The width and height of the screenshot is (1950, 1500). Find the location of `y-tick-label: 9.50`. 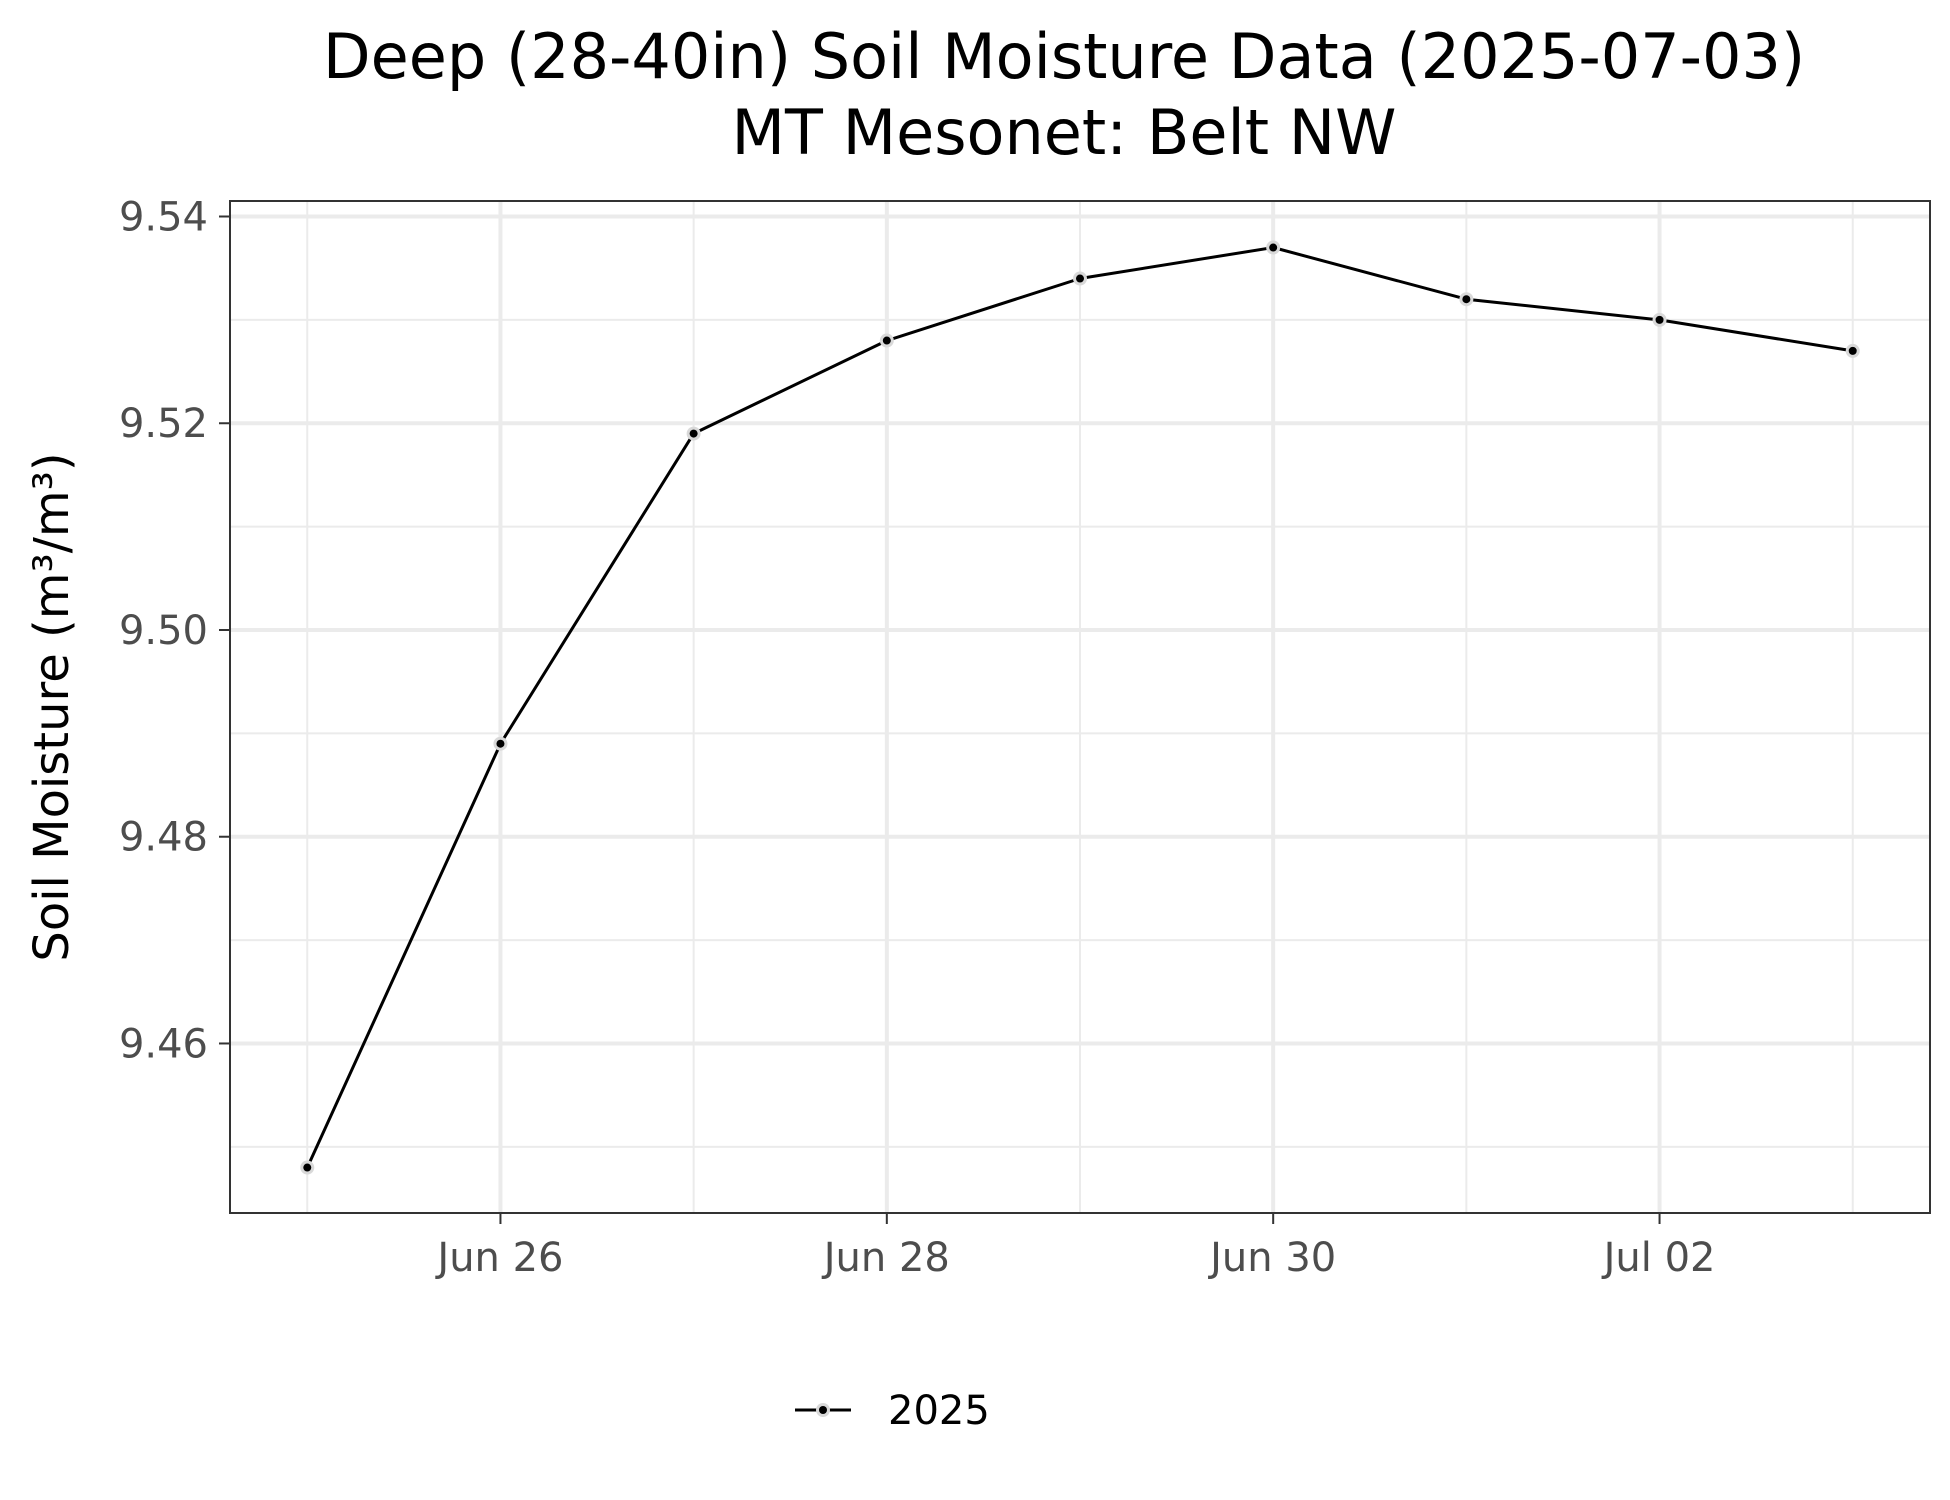

y-tick-label: 9.50 is located at coordinates (163, 631).